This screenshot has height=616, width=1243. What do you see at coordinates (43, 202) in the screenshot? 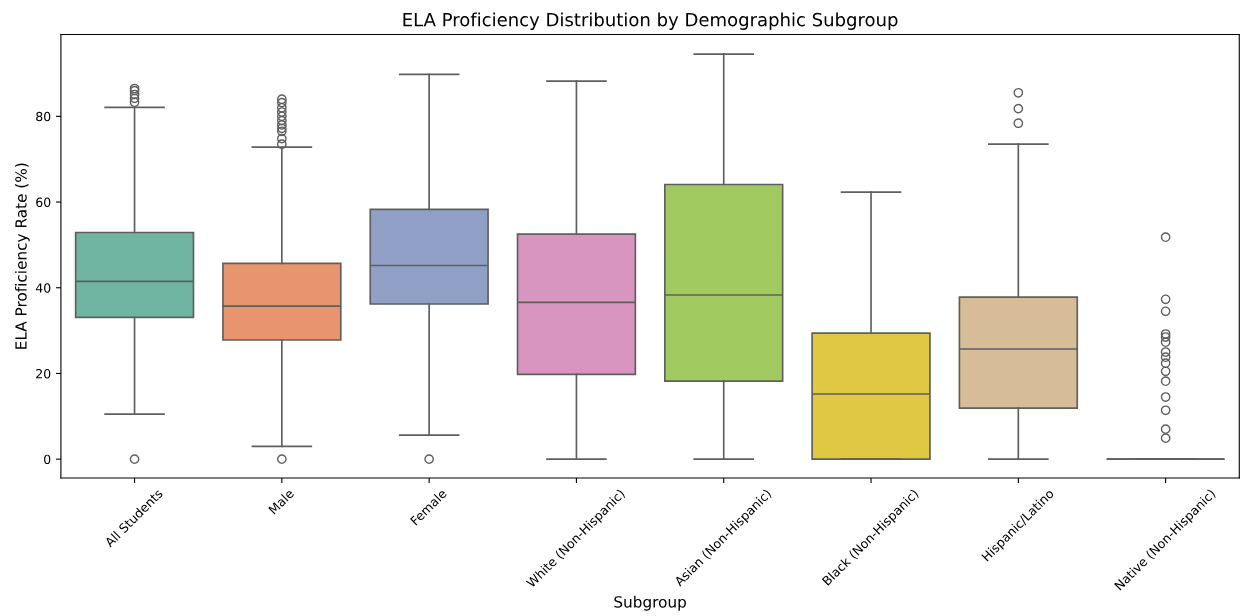
I see `y-tick-label: 60` at bounding box center [43, 202].